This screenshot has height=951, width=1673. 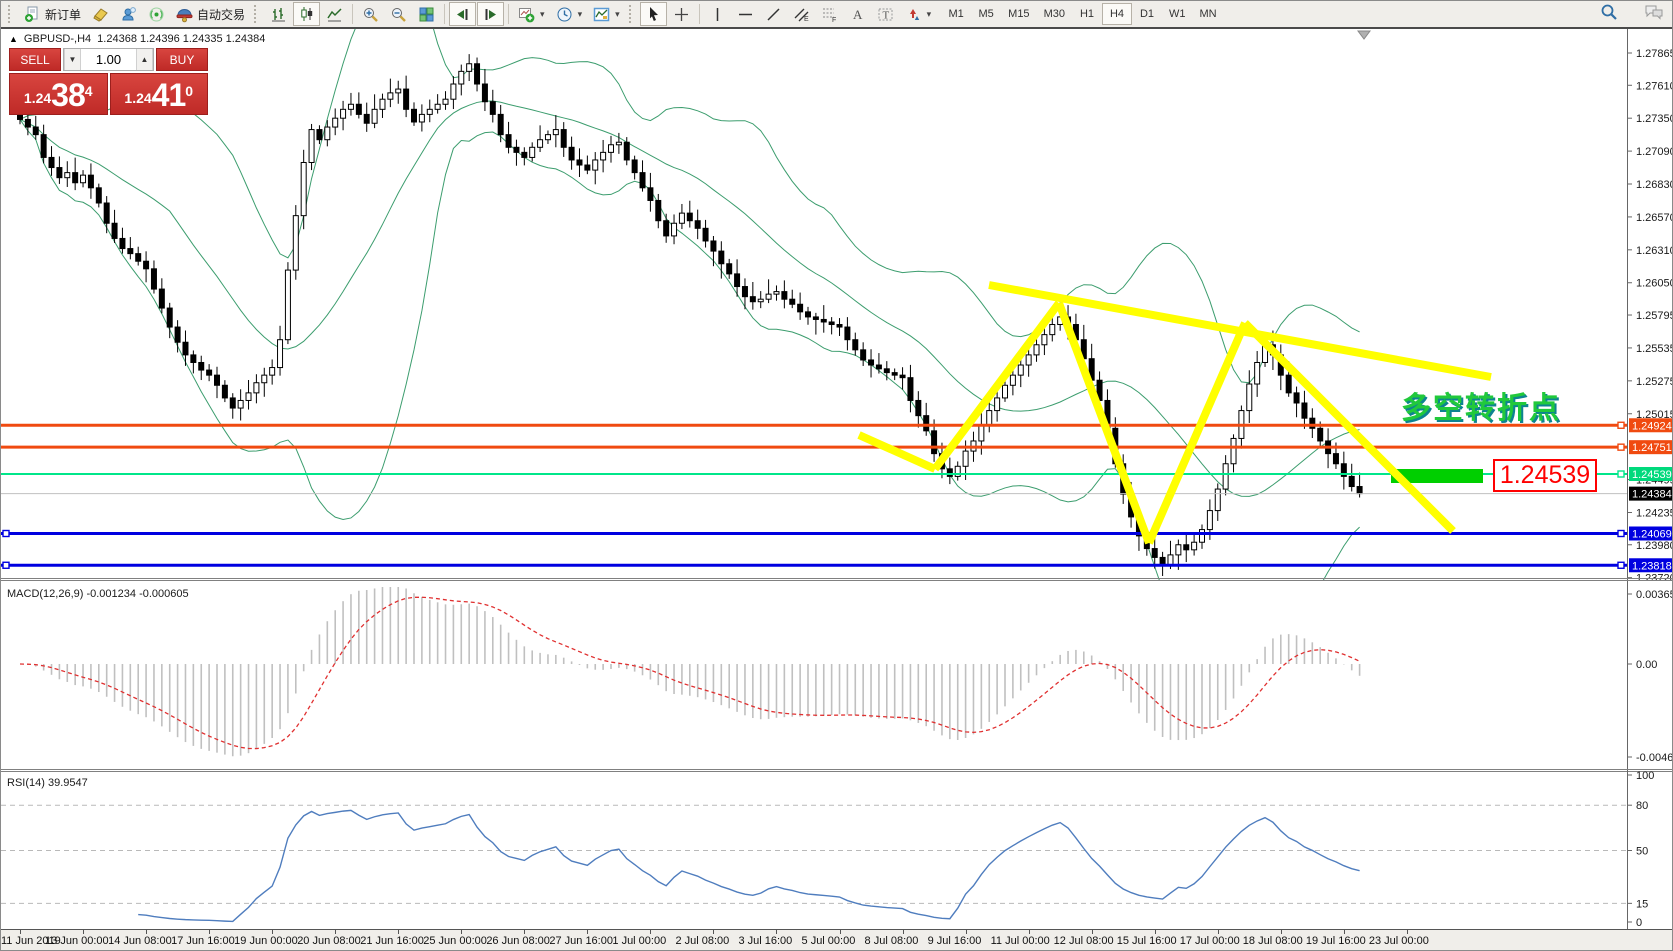 I want to click on buy-button: BUY, so click(x=182, y=59).